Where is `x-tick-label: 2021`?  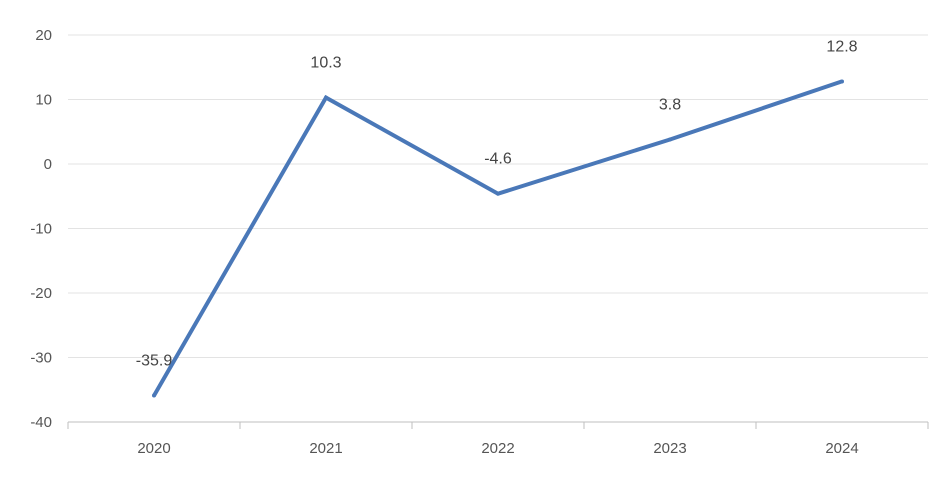 x-tick-label: 2021 is located at coordinates (325, 448).